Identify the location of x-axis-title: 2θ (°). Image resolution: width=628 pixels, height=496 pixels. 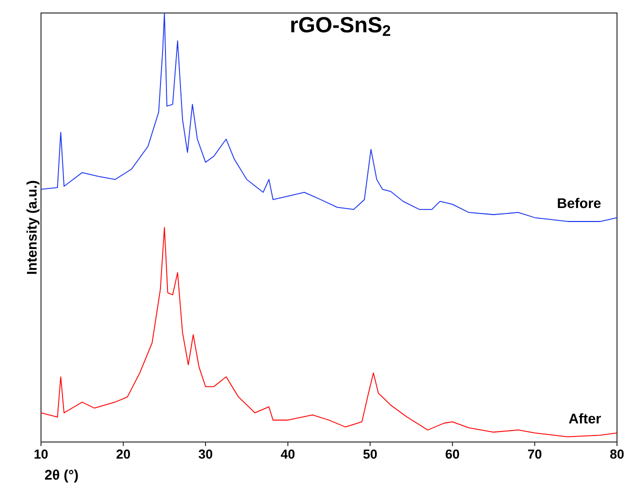
(61, 476).